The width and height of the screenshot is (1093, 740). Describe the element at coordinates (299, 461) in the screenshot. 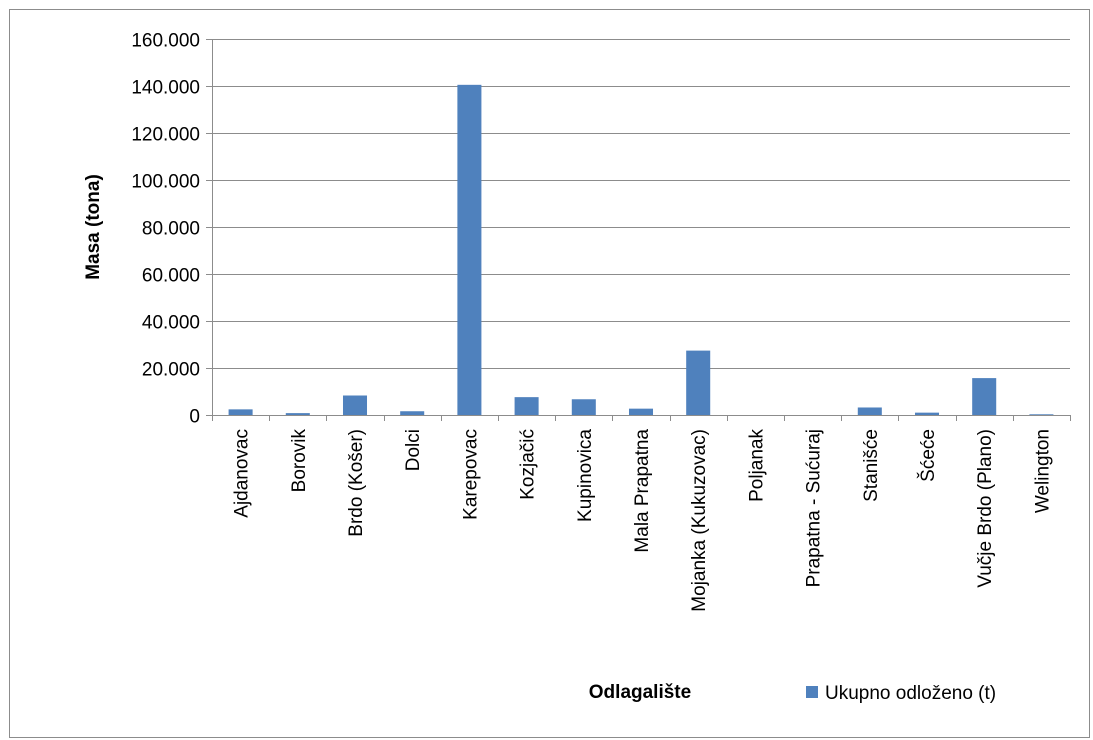

I see `x-tick-label: Borovik` at that location.